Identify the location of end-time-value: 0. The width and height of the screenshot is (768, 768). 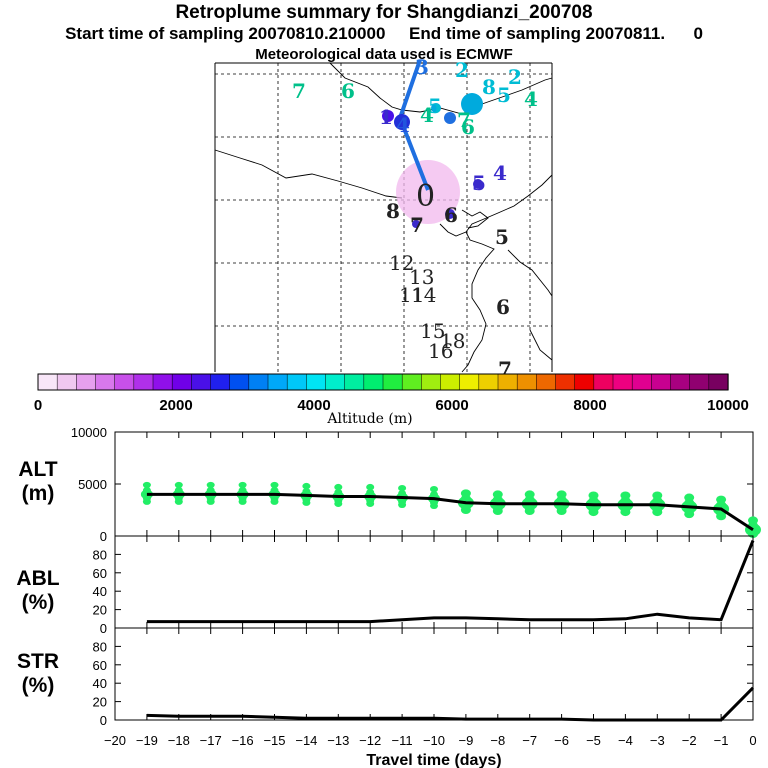
(698, 33).